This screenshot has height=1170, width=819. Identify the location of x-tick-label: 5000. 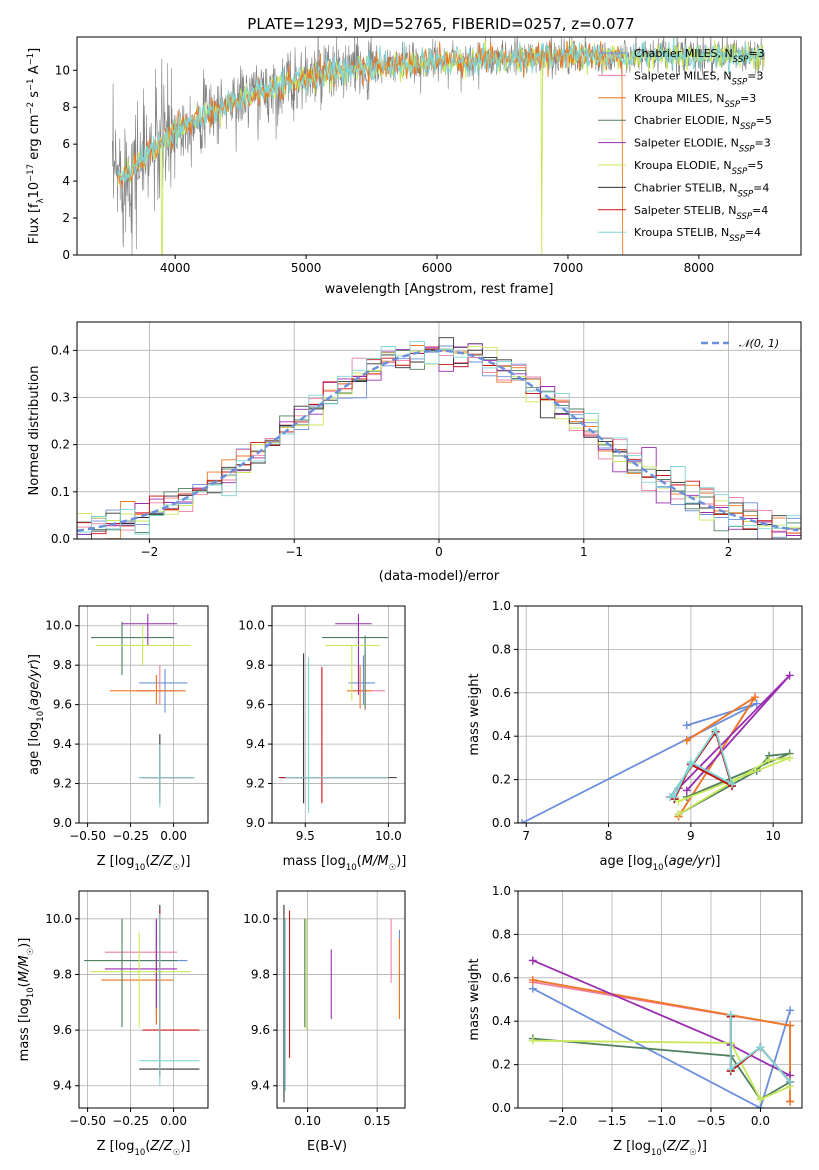
(306, 268).